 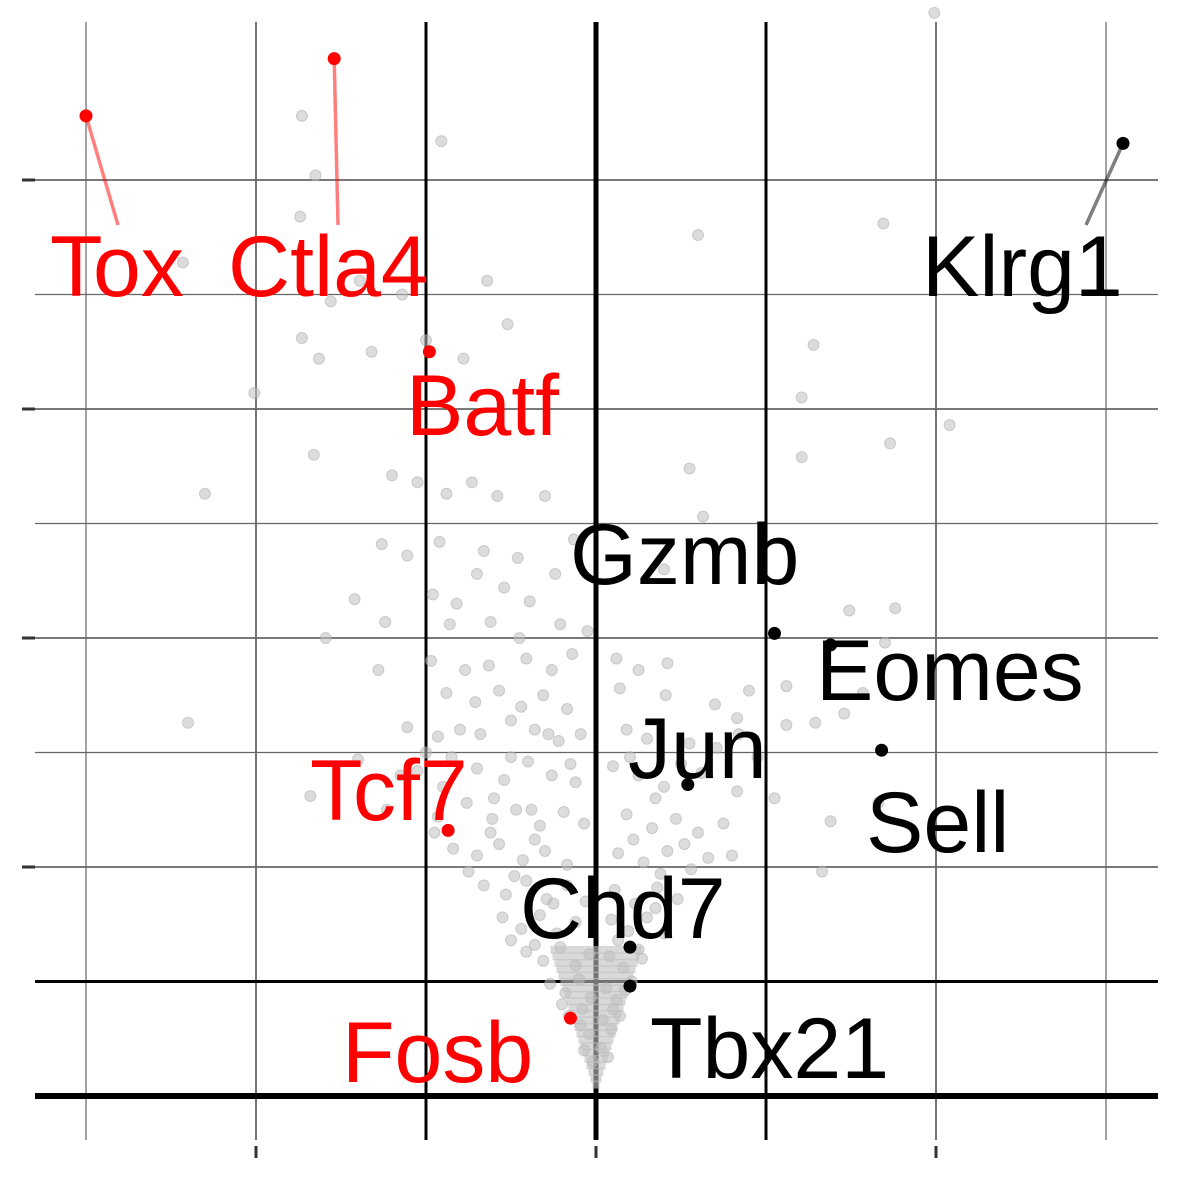 What do you see at coordinates (604, 142) in the screenshot?
I see `label-connectors` at bounding box center [604, 142].